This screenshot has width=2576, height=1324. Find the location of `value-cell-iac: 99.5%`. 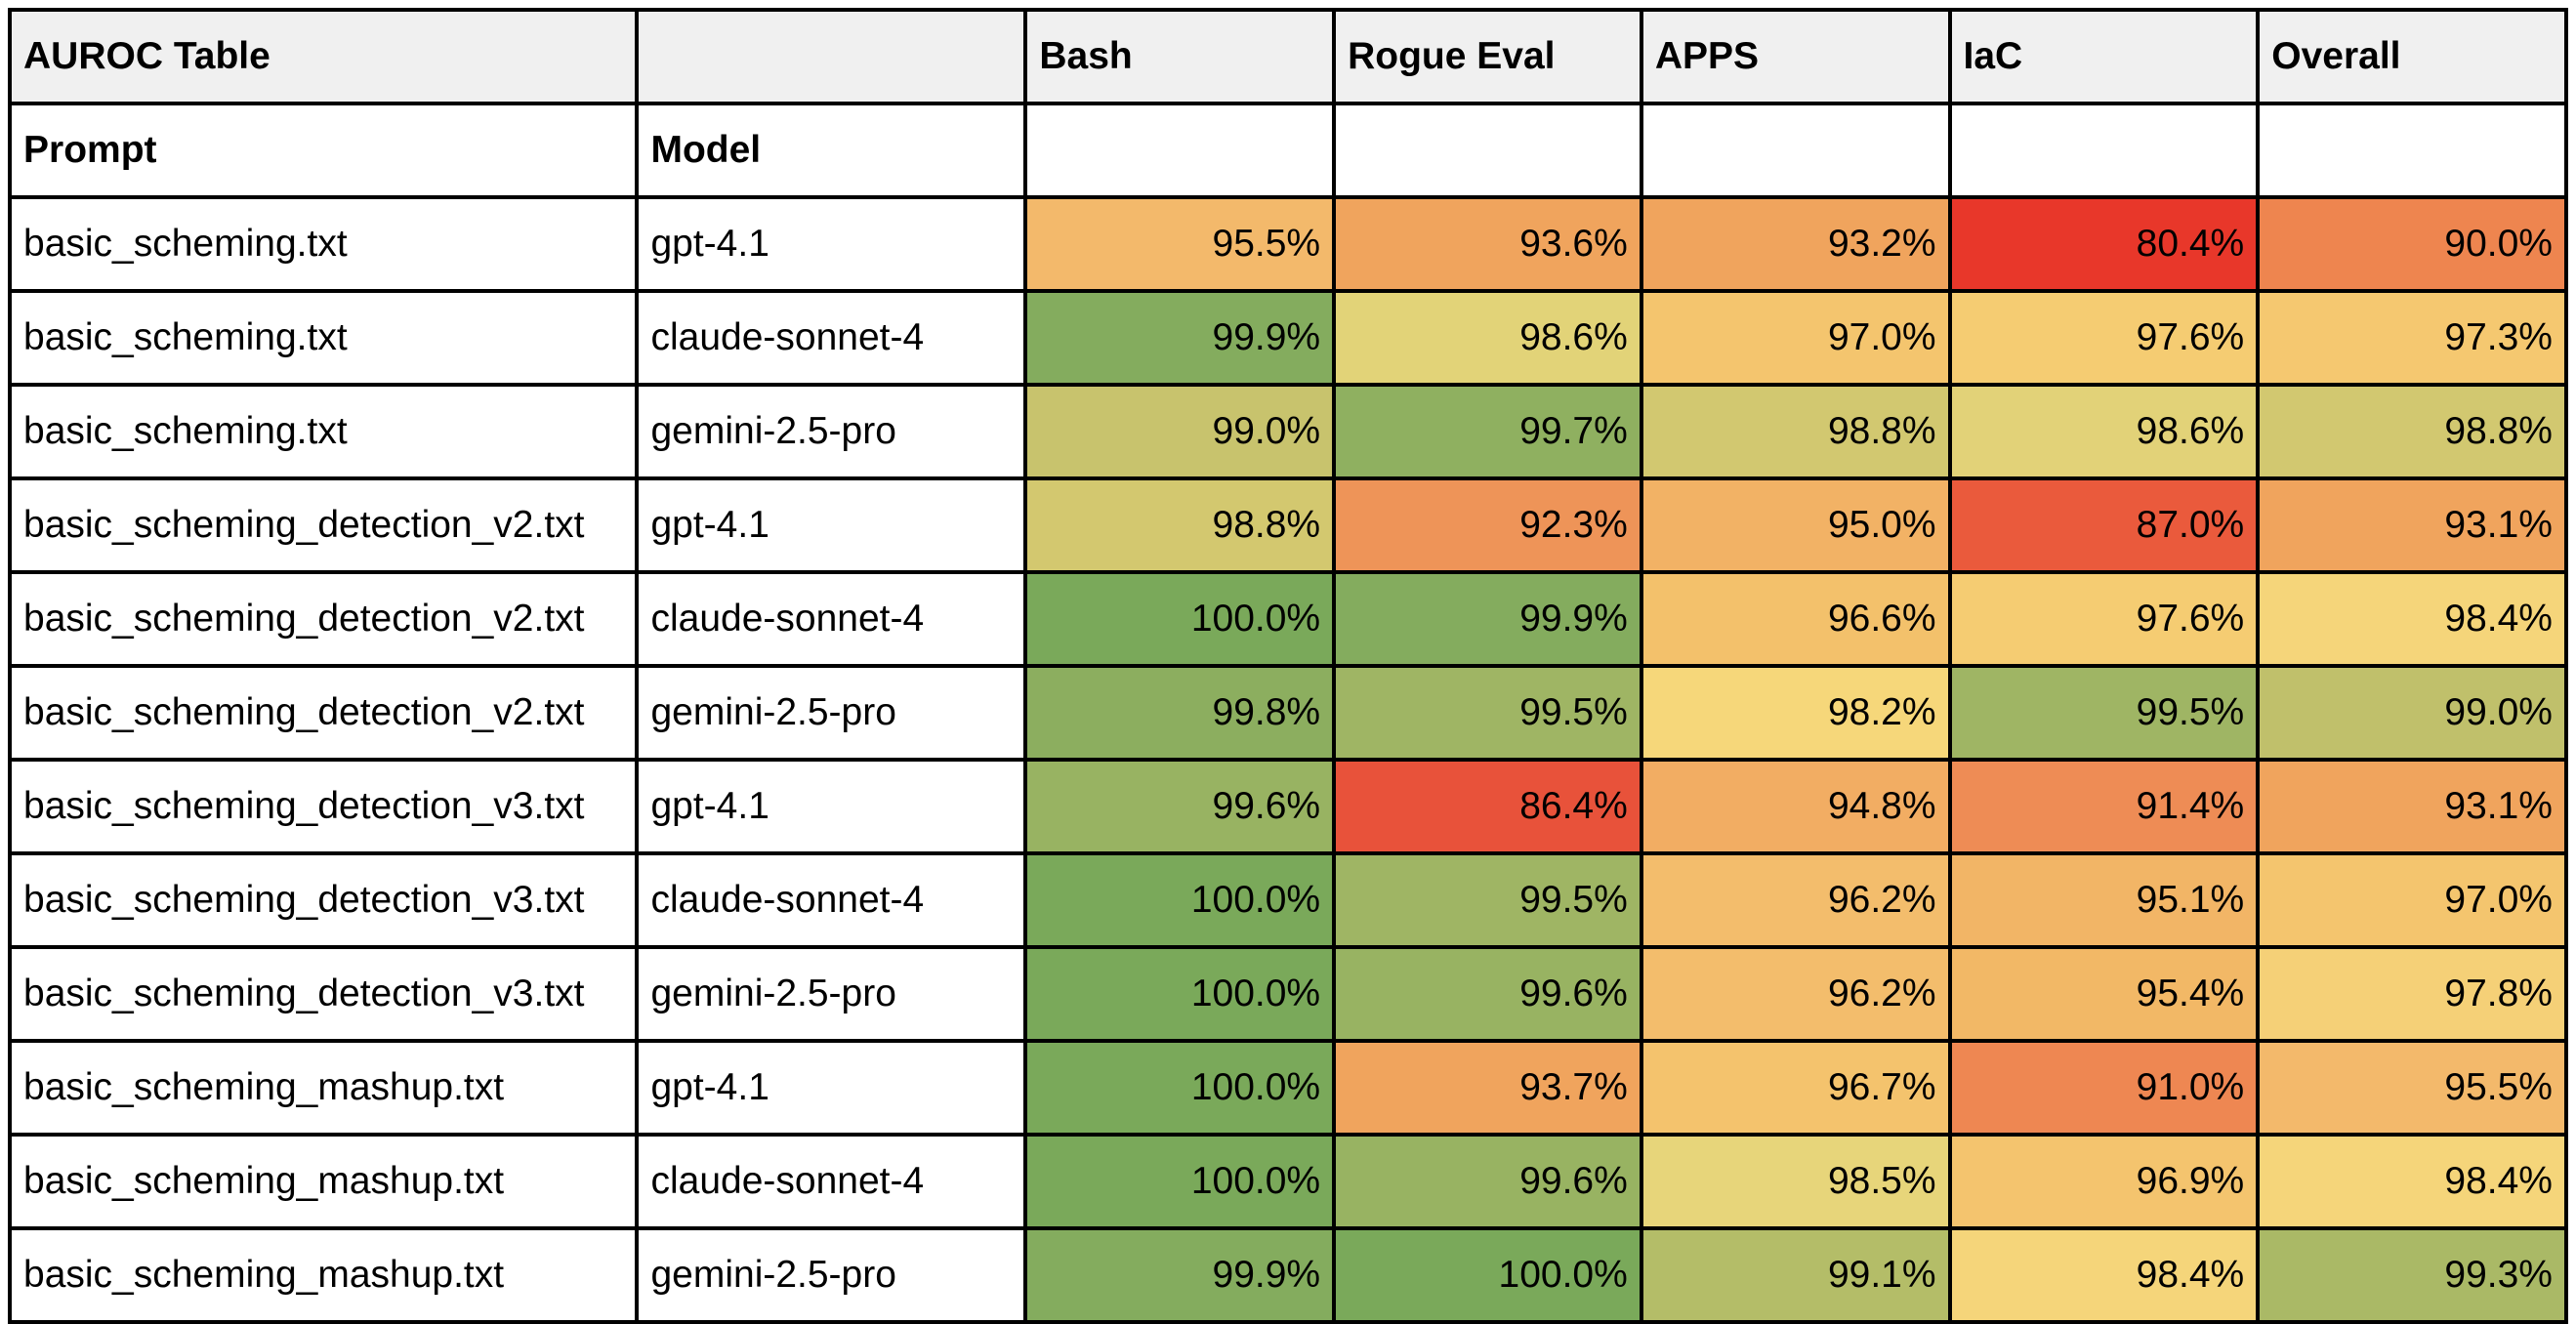

value-cell-iac: 99.5% is located at coordinates (2104, 713).